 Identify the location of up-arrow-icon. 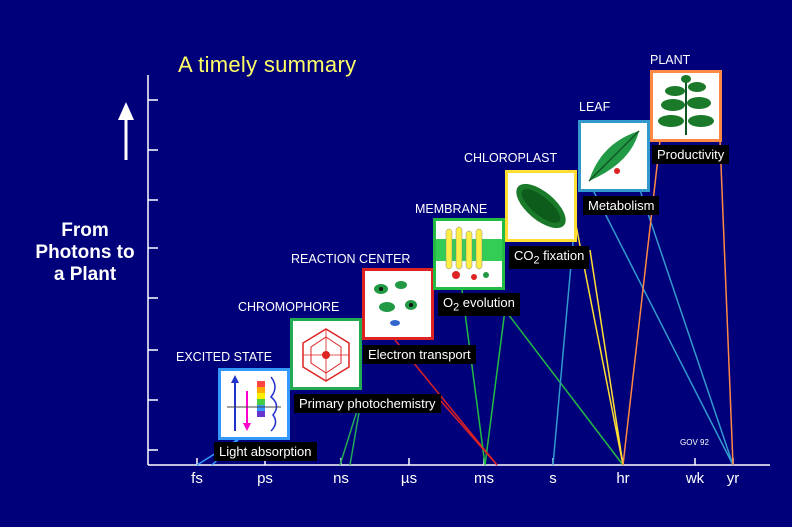
(126, 131).